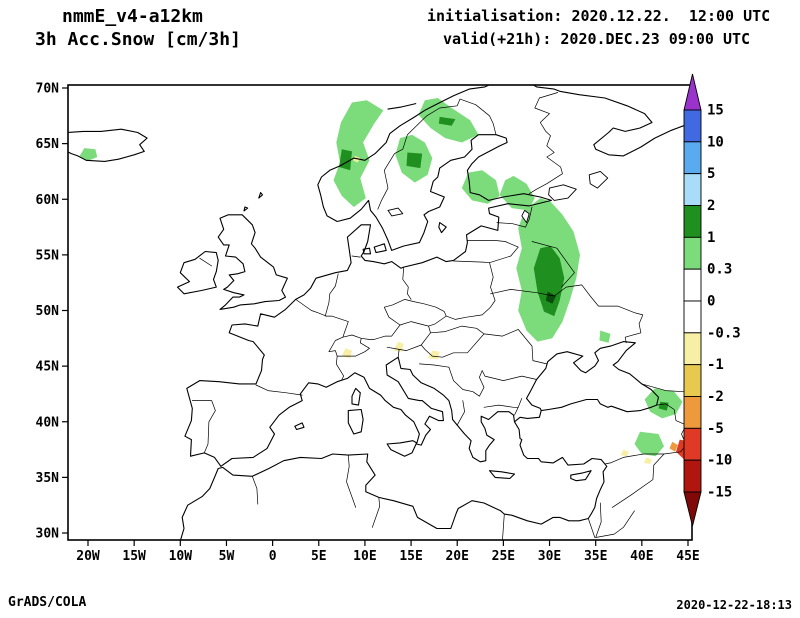 The height and width of the screenshot is (618, 800). I want to click on lat-tick-label: 35N, so click(48, 478).